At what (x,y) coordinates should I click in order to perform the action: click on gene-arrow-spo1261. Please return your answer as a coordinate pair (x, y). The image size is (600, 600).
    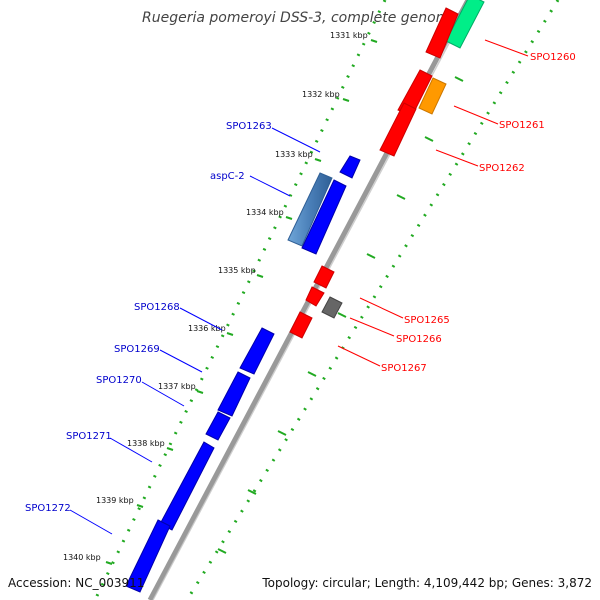
    Looking at the image, I should click on (432, 96).